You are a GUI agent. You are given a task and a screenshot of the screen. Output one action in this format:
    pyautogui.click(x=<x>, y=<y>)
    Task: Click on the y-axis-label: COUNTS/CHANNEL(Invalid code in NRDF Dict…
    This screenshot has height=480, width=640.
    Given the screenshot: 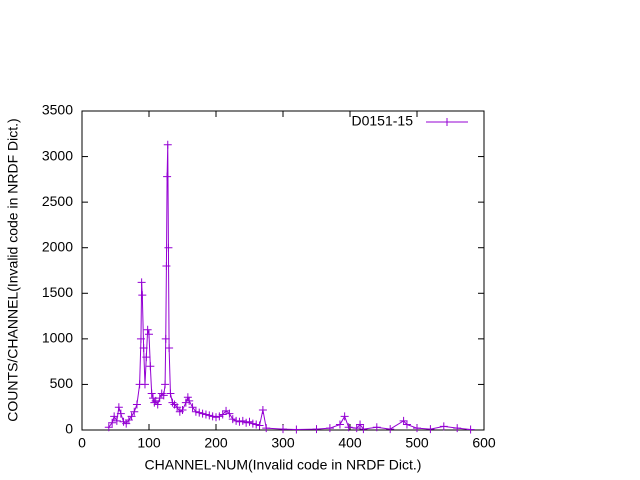 What is the action you would take?
    pyautogui.click(x=13, y=269)
    